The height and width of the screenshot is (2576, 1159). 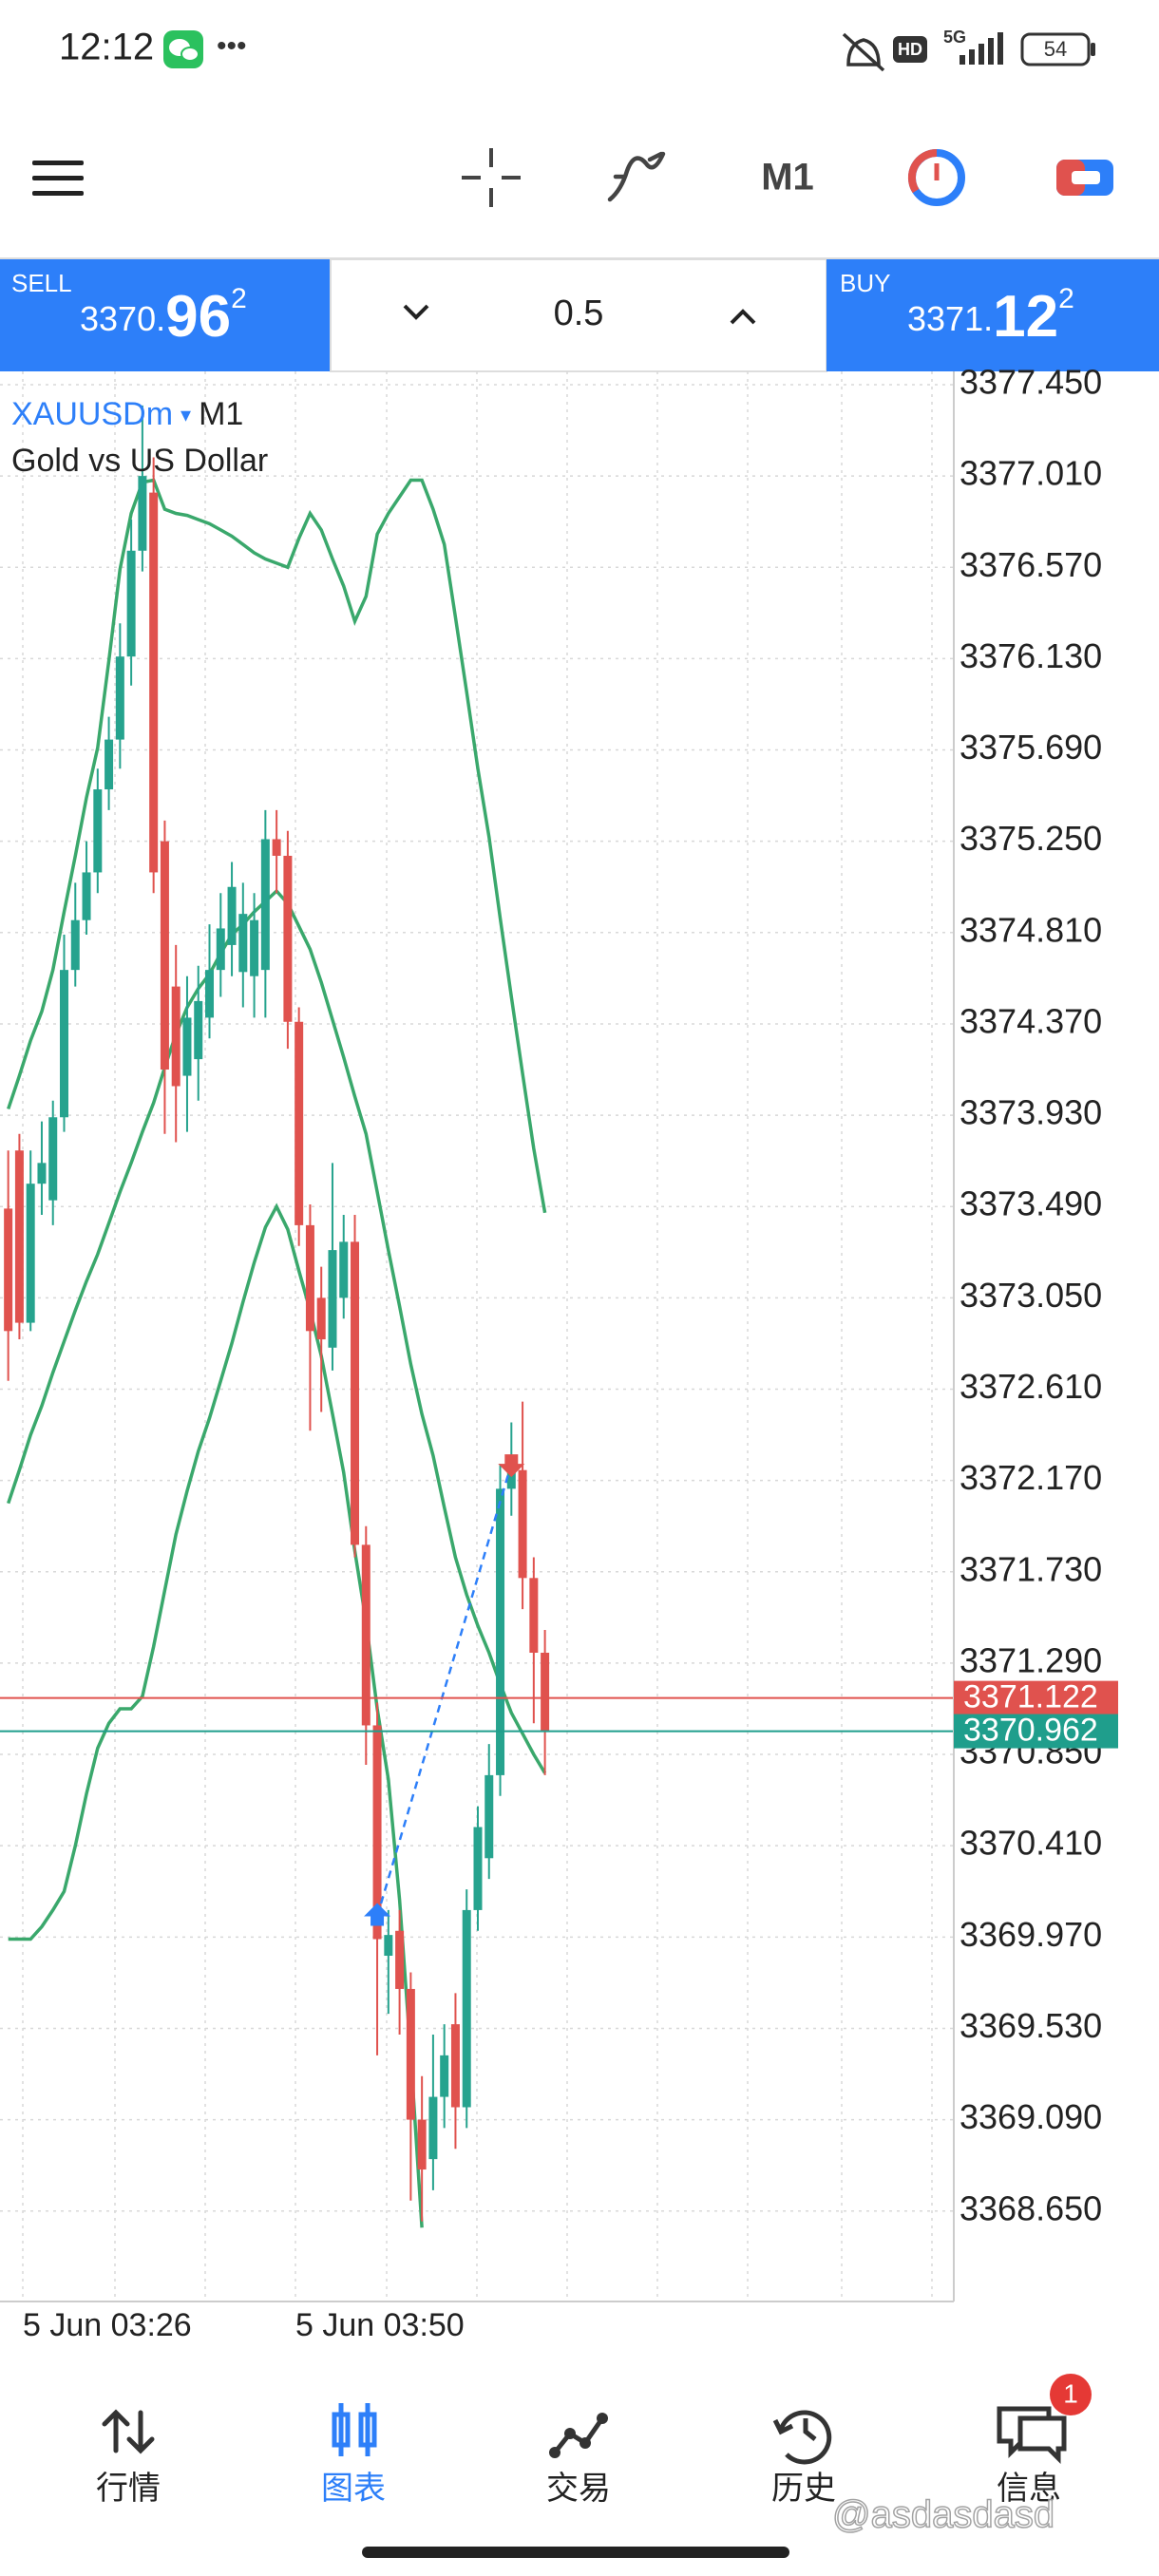 I want to click on bell-slash, so click(x=863, y=52).